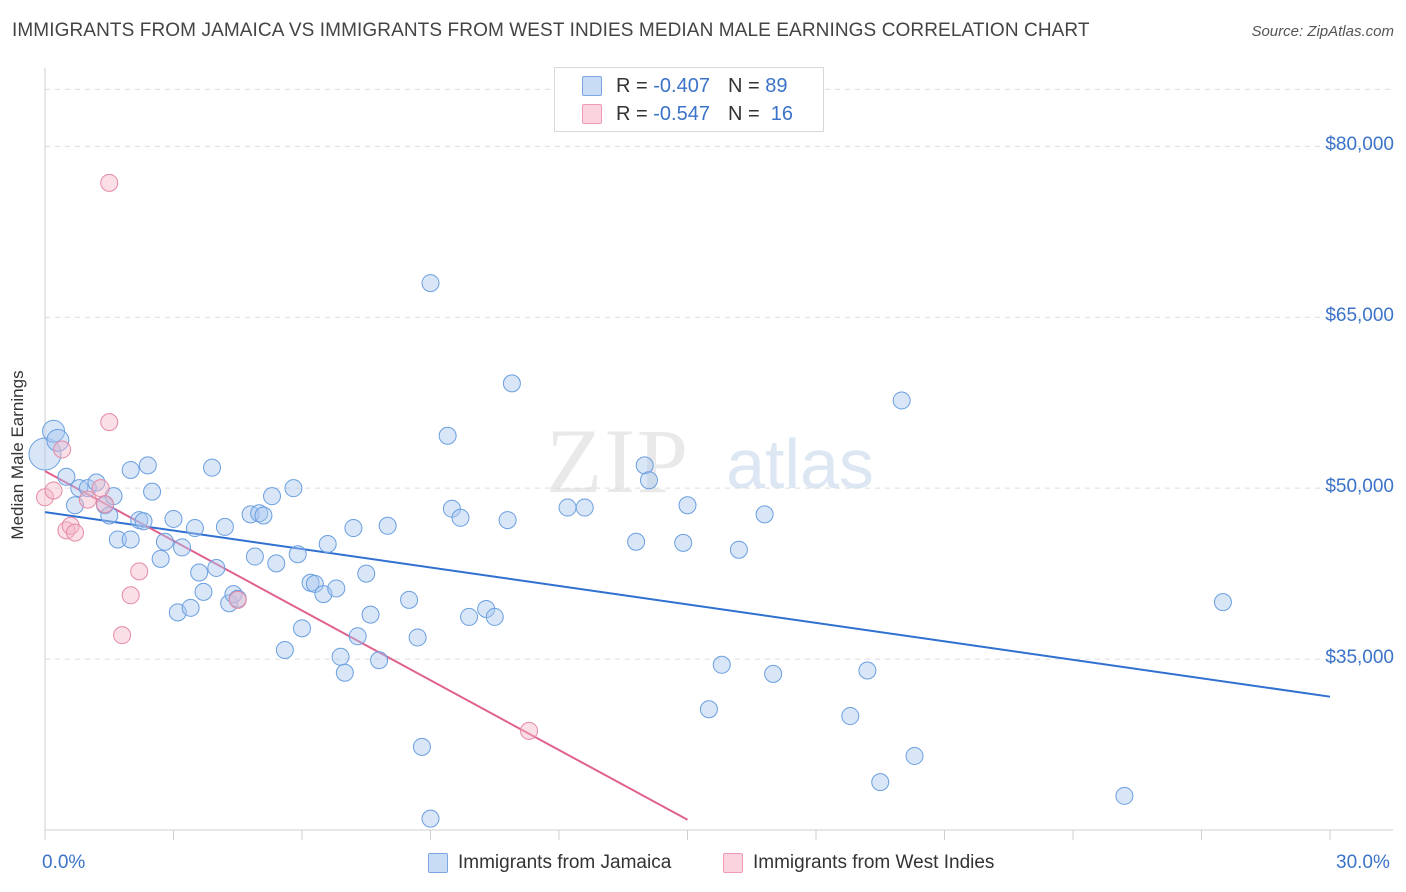 This screenshot has width=1406, height=892. Describe the element at coordinates (874, 862) in the screenshot. I see `legend-label-west-indies: Immigrants from West Indies` at that location.